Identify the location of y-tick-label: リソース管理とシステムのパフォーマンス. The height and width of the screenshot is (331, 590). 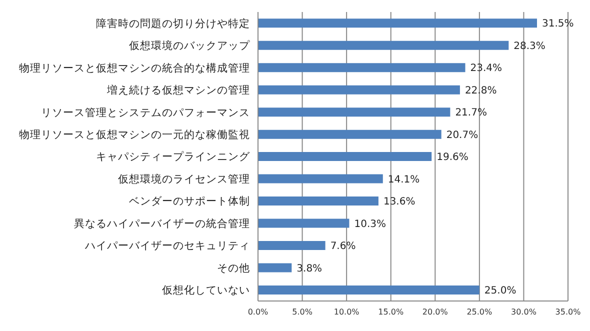
(145, 112).